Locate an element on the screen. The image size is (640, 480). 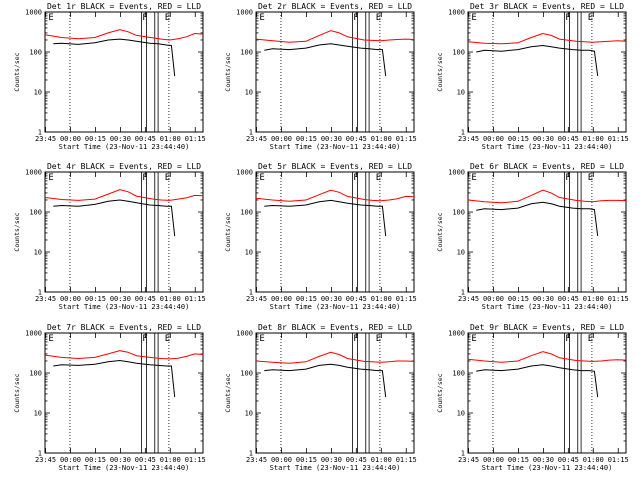
panel-title: Det 4r BLACK = Events, RED = LLD is located at coordinates (124, 166).